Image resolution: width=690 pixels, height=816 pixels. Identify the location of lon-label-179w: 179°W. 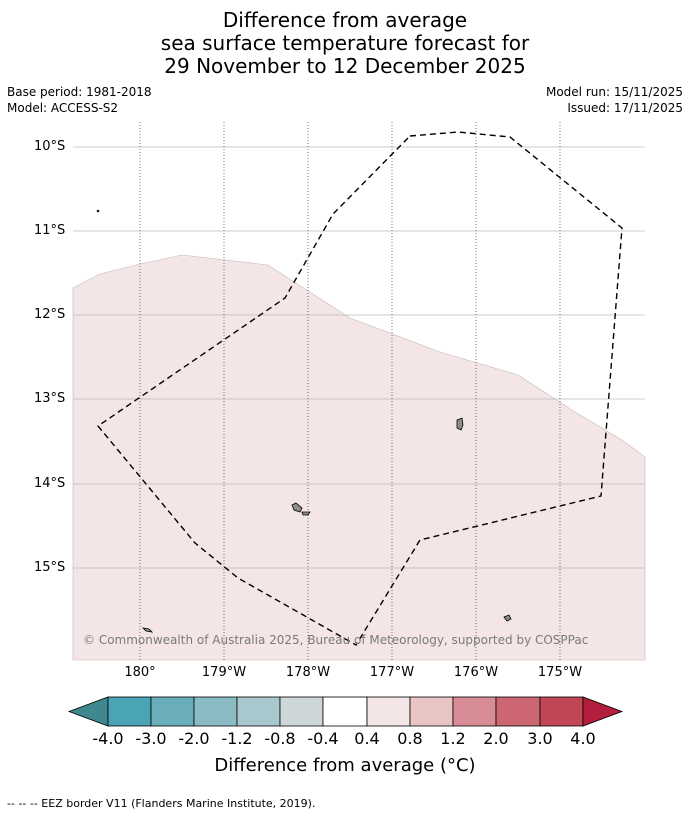
(224, 672).